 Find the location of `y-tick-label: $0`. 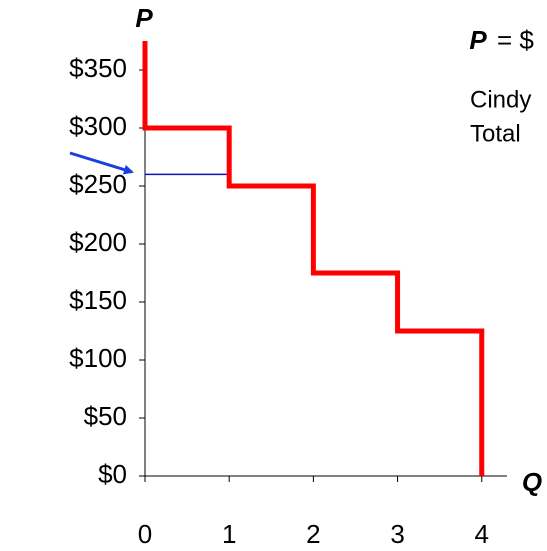

y-tick-label: $0 is located at coordinates (112, 474).